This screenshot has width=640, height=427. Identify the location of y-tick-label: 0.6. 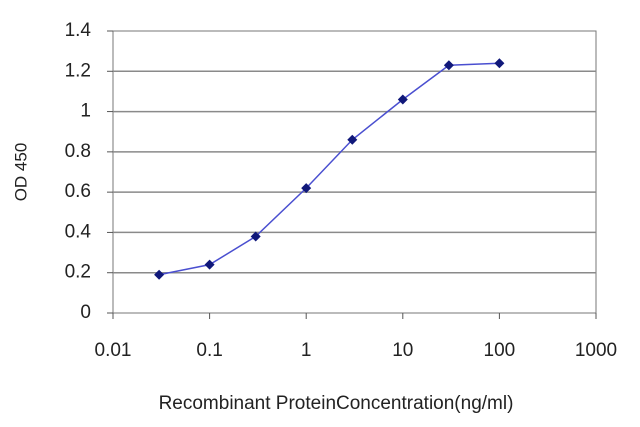
(78, 191).